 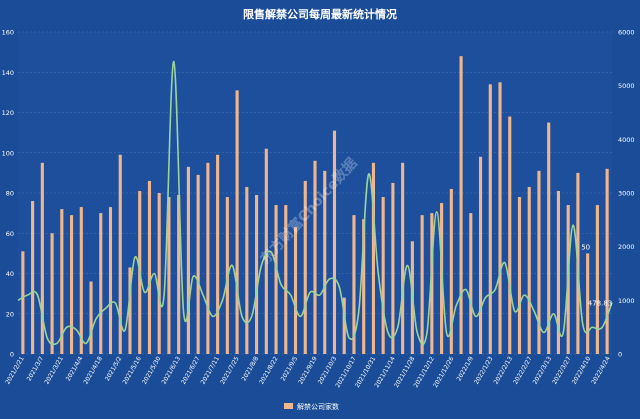 What do you see at coordinates (10, 274) in the screenshot?
I see `left-tick-label: 40` at bounding box center [10, 274].